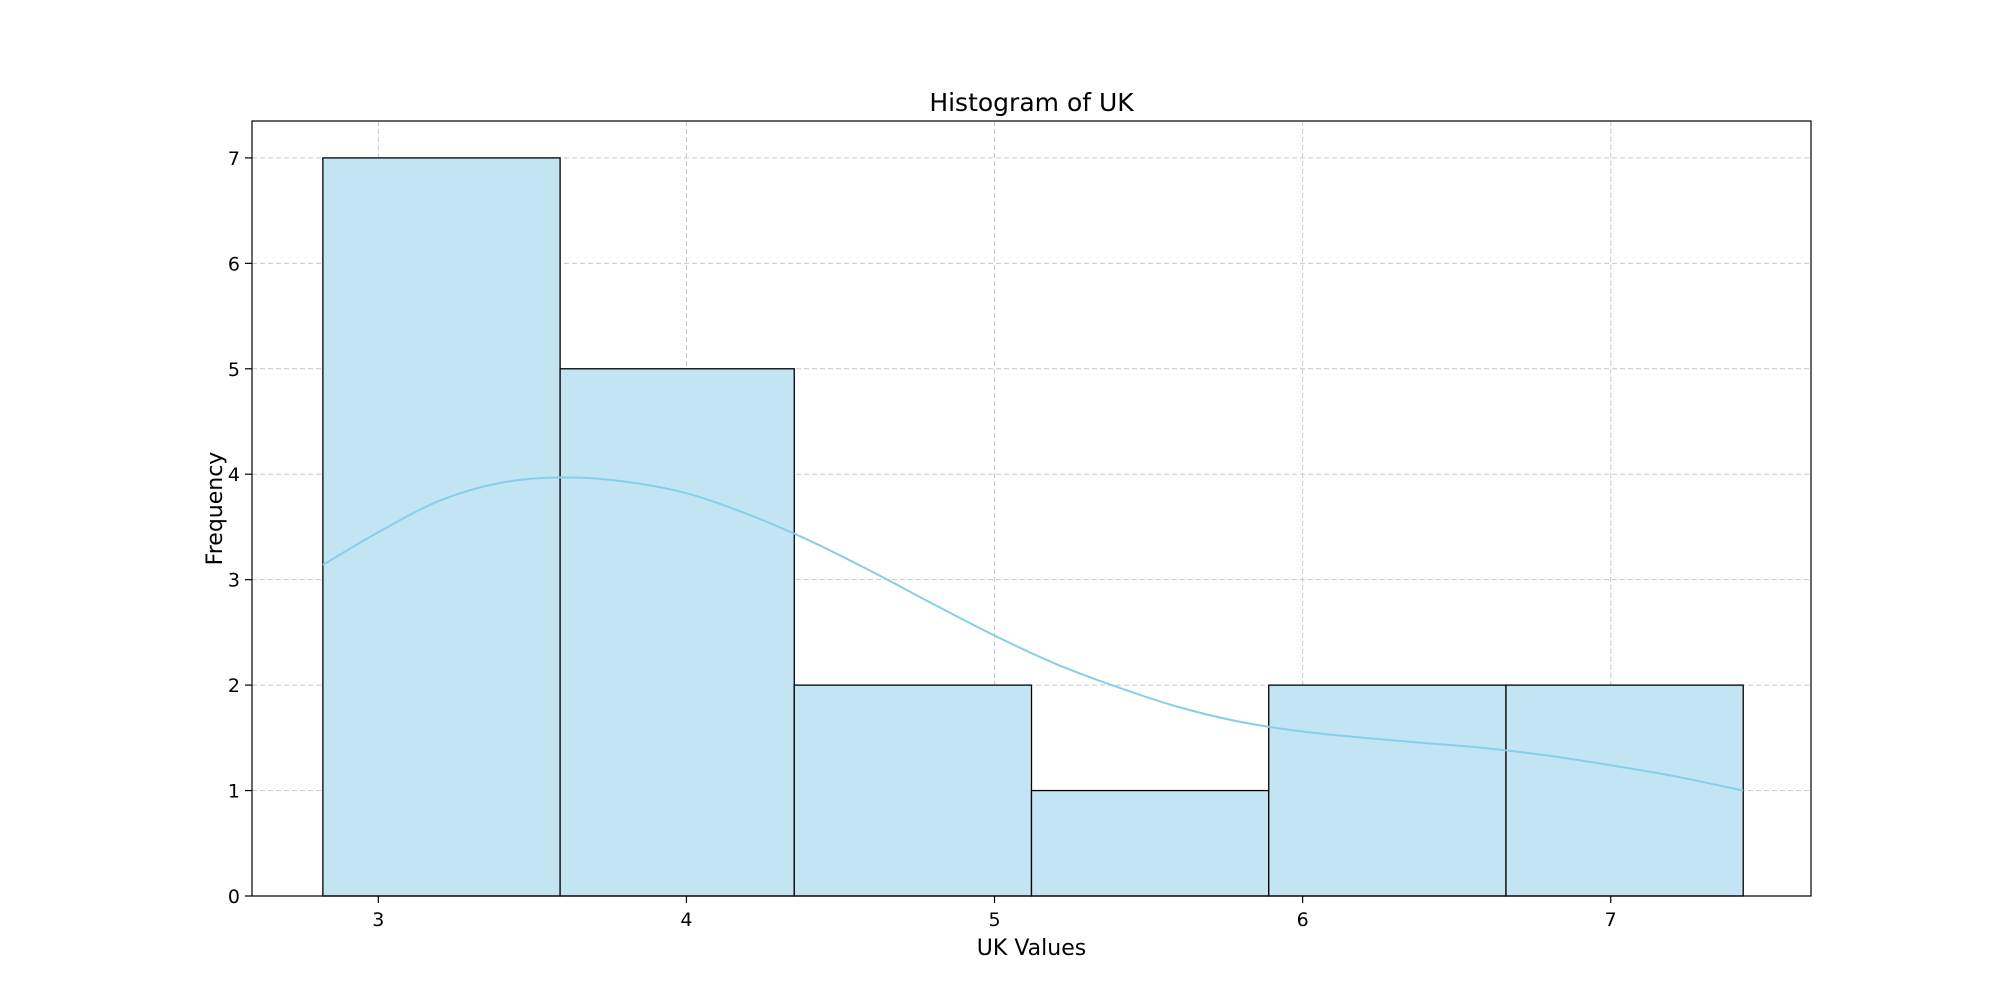 This screenshot has height=1000, width=2000. What do you see at coordinates (1031, 948) in the screenshot?
I see `x-axis-title: UK Values` at bounding box center [1031, 948].